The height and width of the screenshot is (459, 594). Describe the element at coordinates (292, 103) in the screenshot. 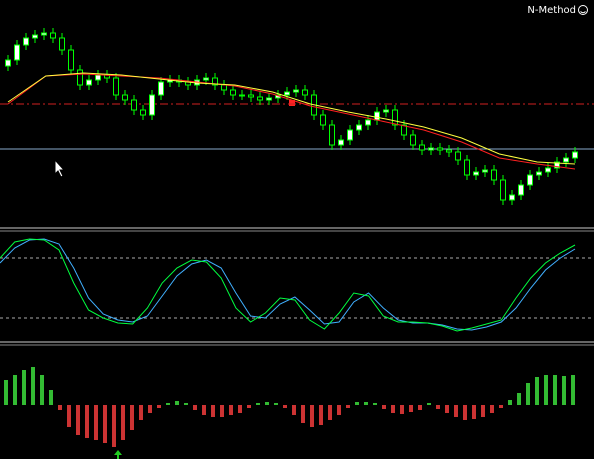

I see `signal-marker` at that location.